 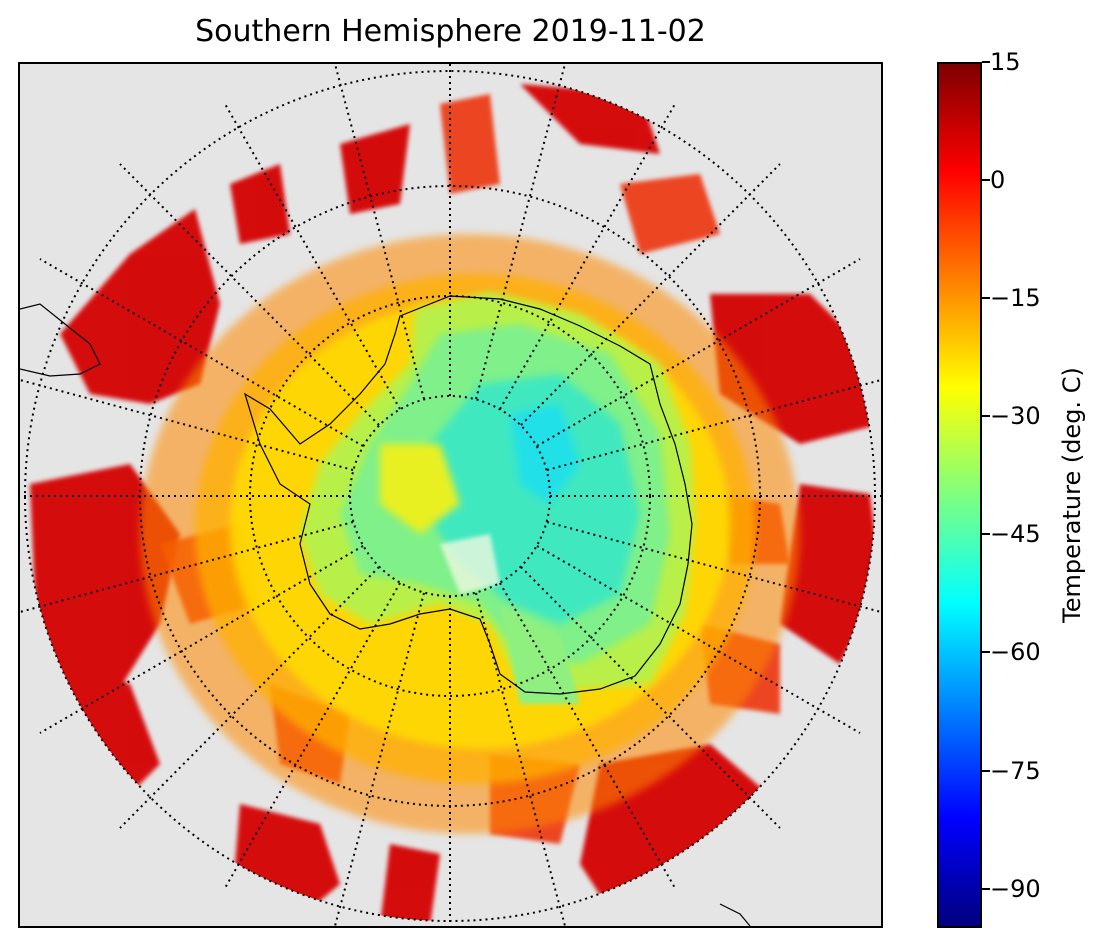 I want to click on colorbar-tick-label: −30, so click(x=1015, y=416).